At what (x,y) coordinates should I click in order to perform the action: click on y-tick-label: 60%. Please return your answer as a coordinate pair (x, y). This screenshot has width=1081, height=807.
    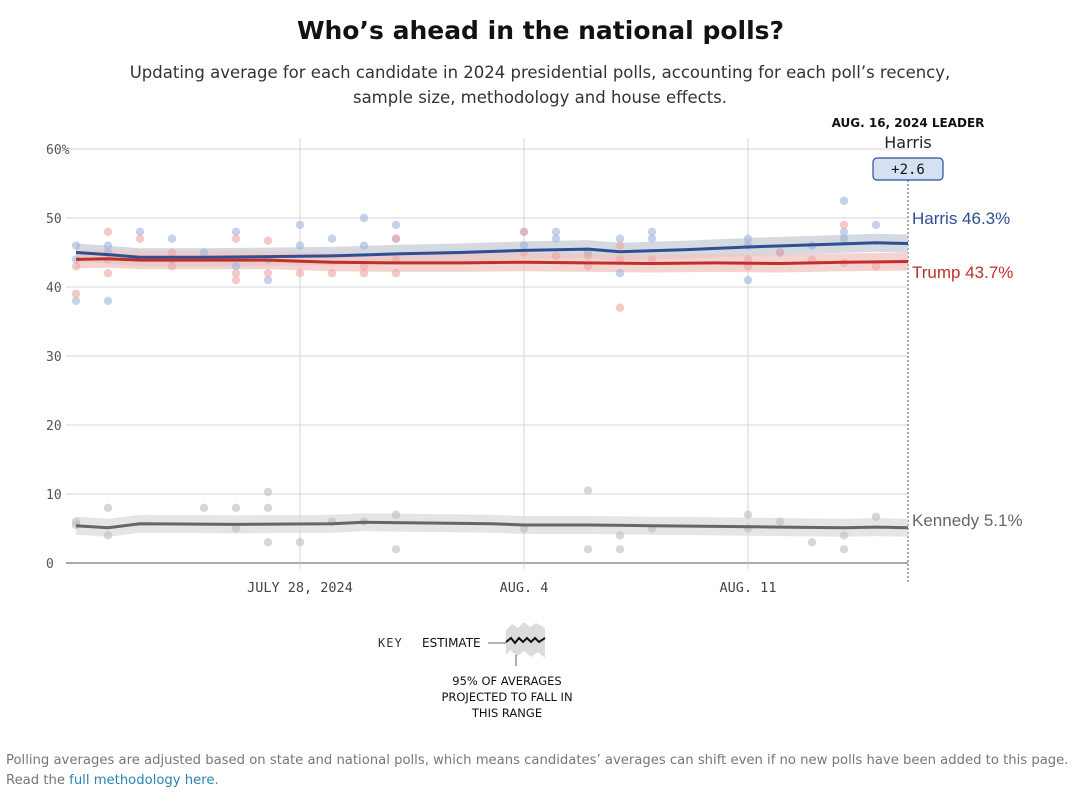
    Looking at the image, I should click on (58, 150).